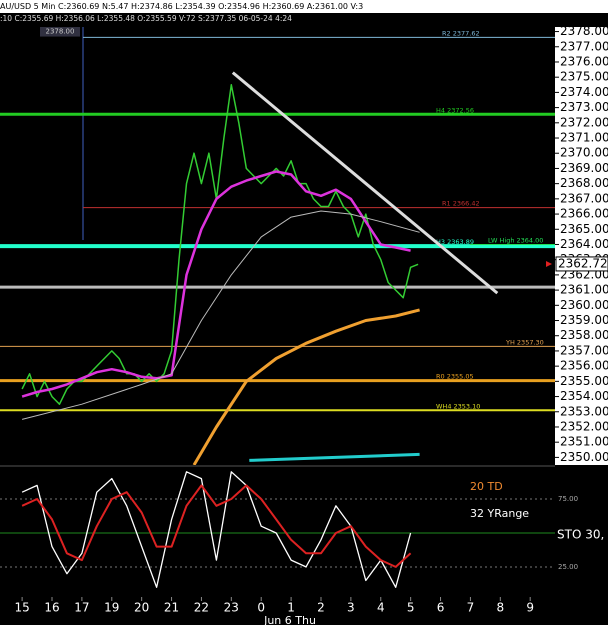  What do you see at coordinates (291, 608) in the screenshot?
I see `x-tick-label: 1` at bounding box center [291, 608].